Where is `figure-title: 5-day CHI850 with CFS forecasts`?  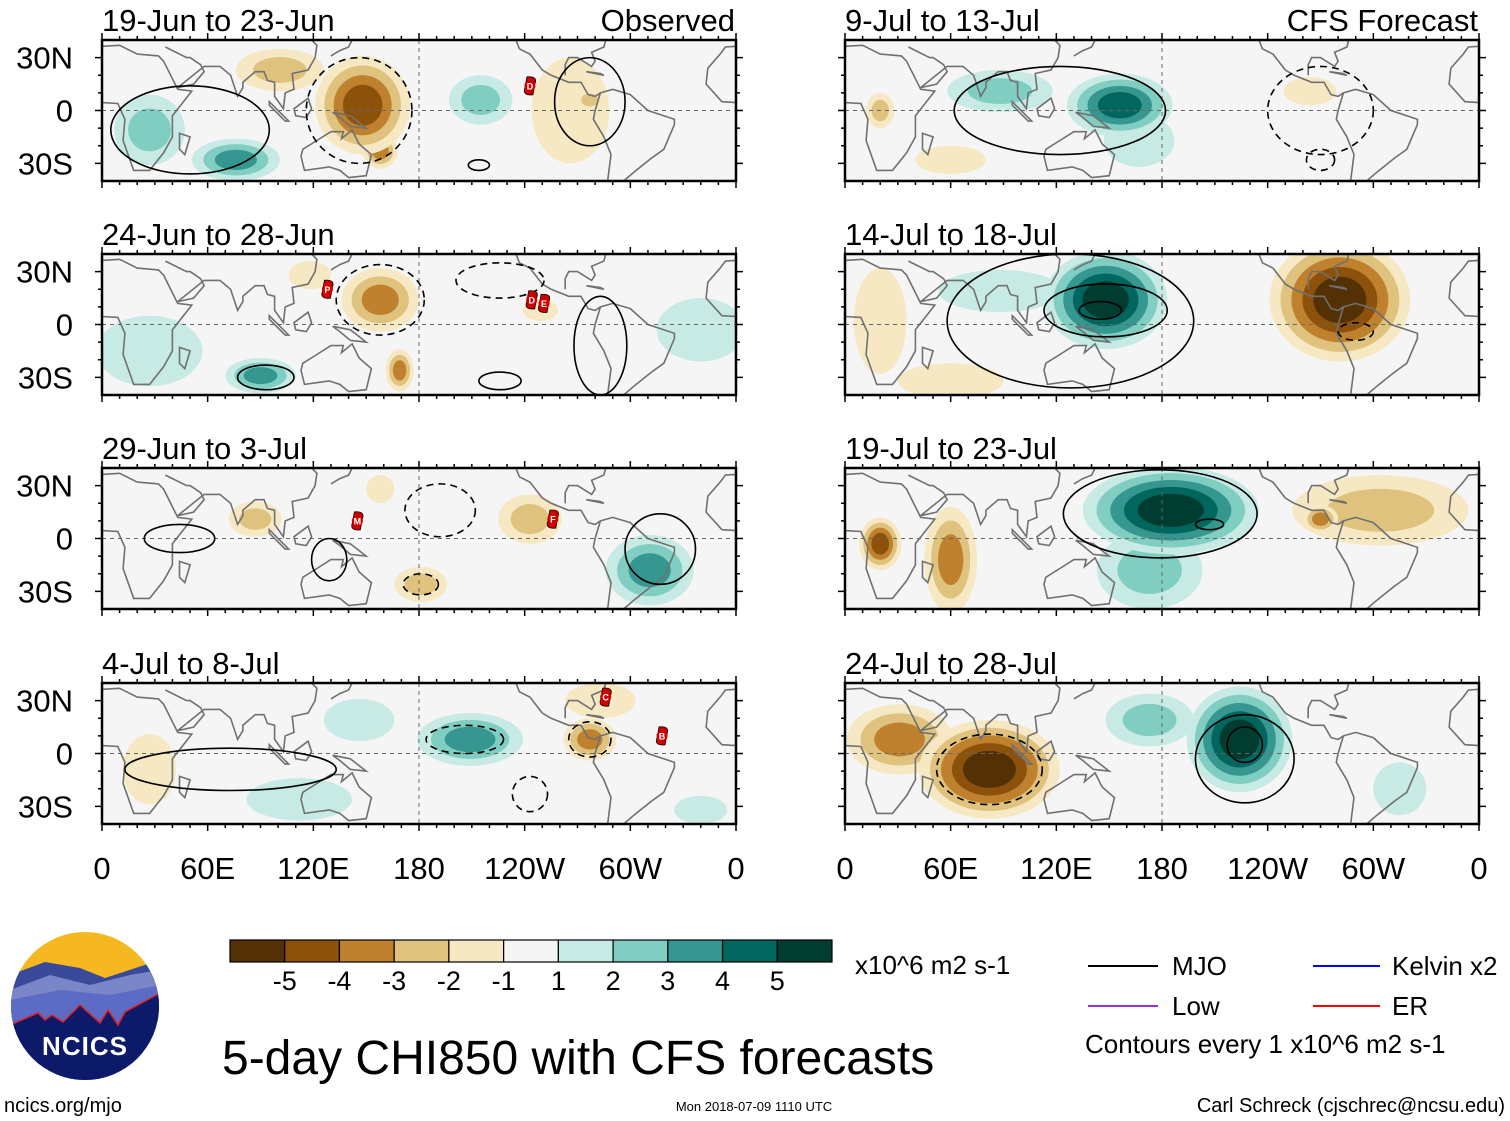
figure-title: 5-day CHI850 with CFS forecasts is located at coordinates (578, 1058).